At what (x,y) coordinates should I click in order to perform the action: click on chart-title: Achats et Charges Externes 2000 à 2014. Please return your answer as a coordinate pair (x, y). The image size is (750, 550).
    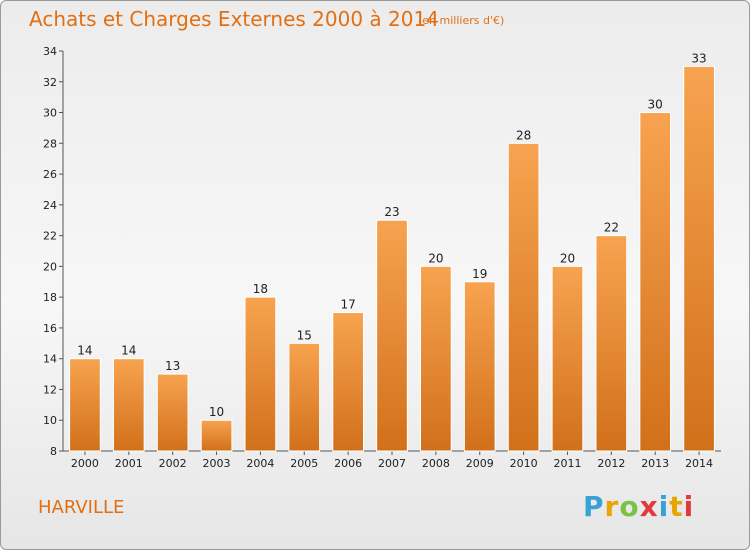
    Looking at the image, I should click on (234, 19).